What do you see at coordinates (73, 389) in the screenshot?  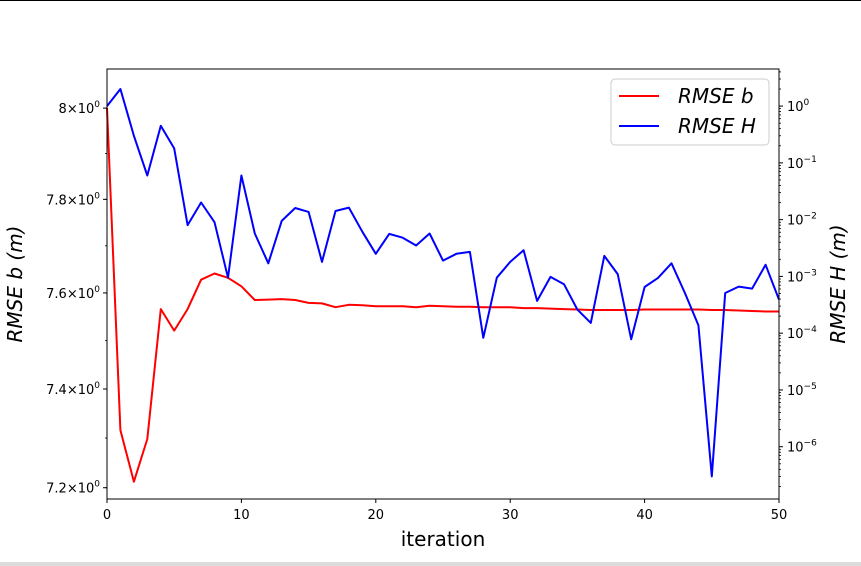 I see `left-tick-label: 7.4×100` at bounding box center [73, 389].